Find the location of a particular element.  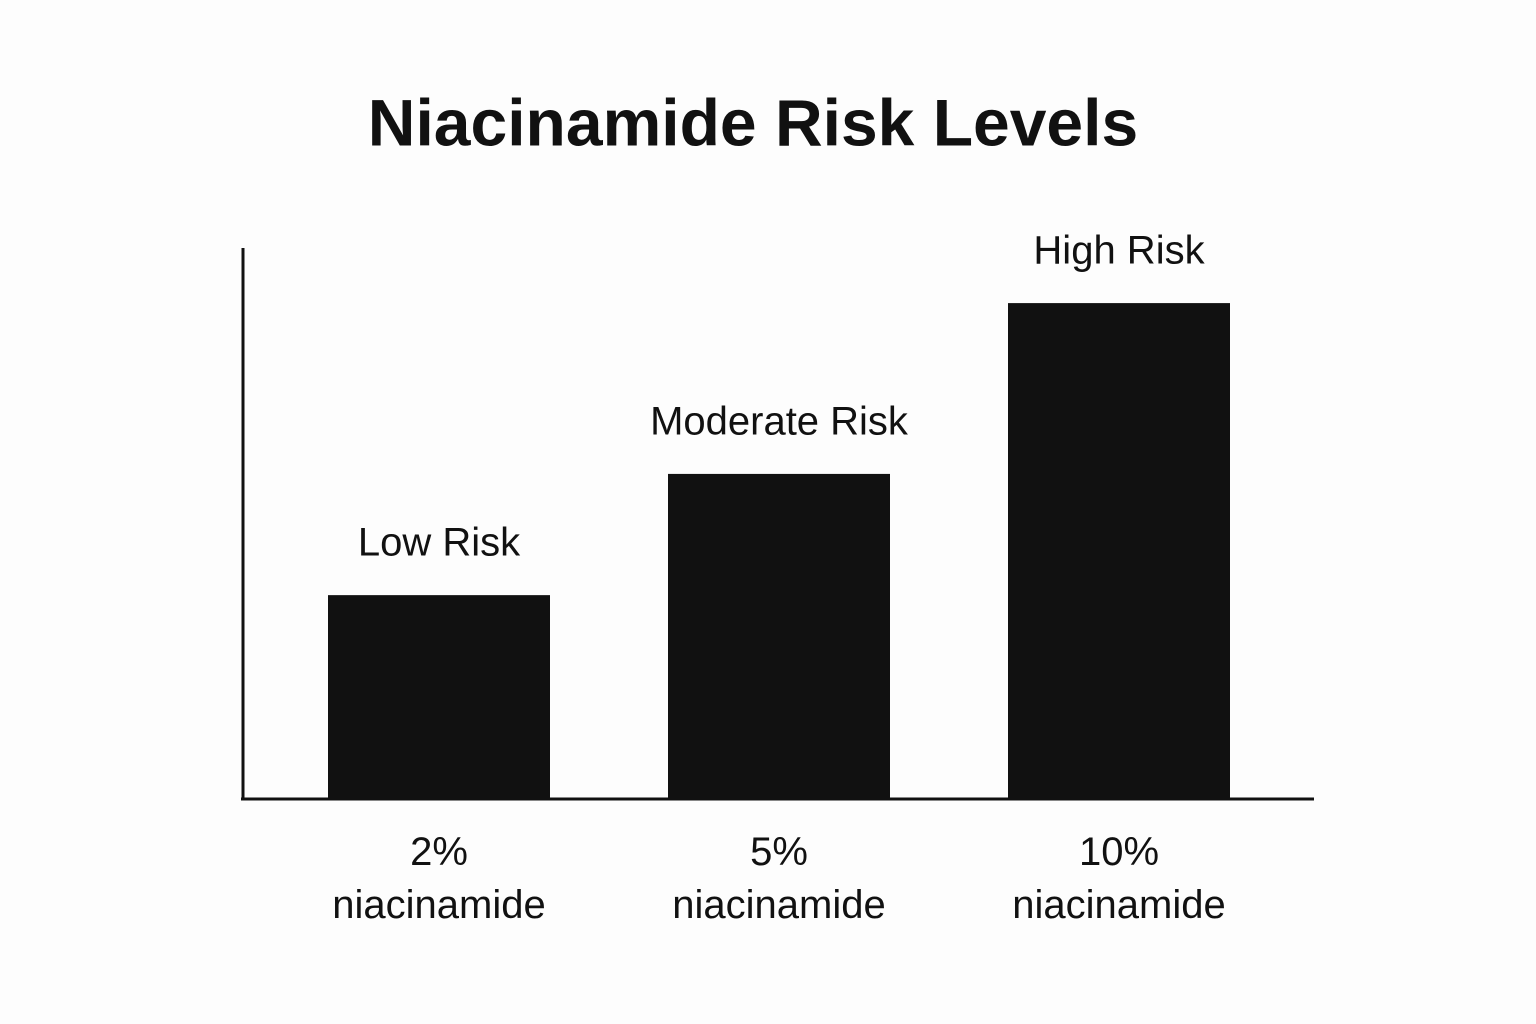

x-tick-label: 10% niacinamide is located at coordinates (1119, 878).